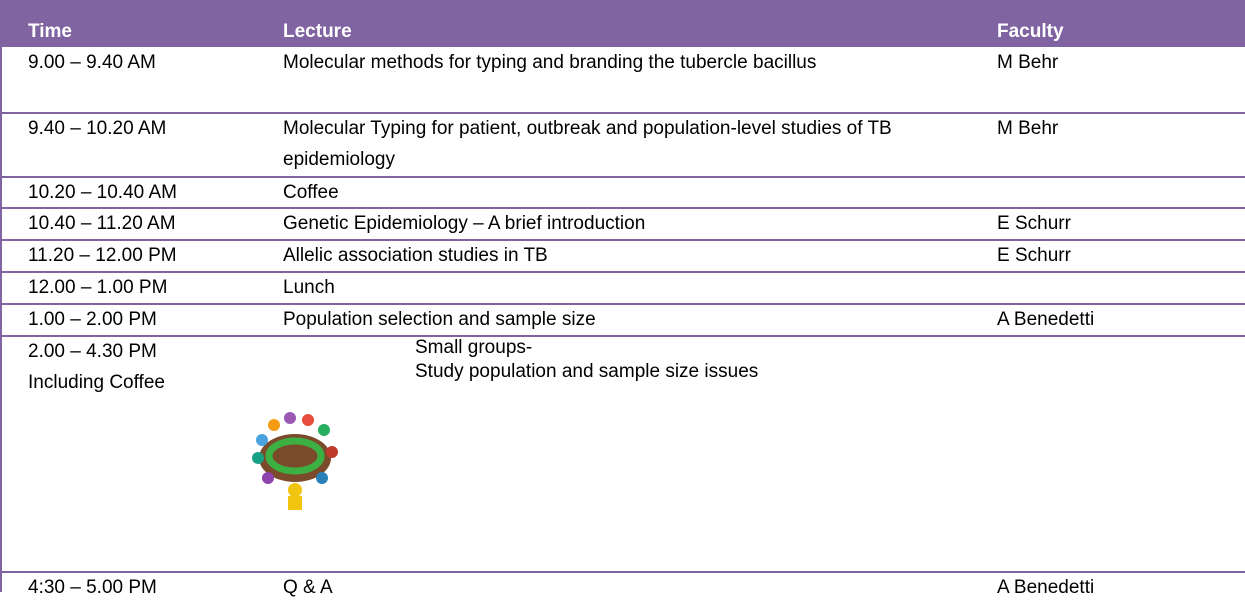 This screenshot has height=603, width=1245. Describe the element at coordinates (308, 587) in the screenshot. I see `lecture-cell: Q & A` at that location.